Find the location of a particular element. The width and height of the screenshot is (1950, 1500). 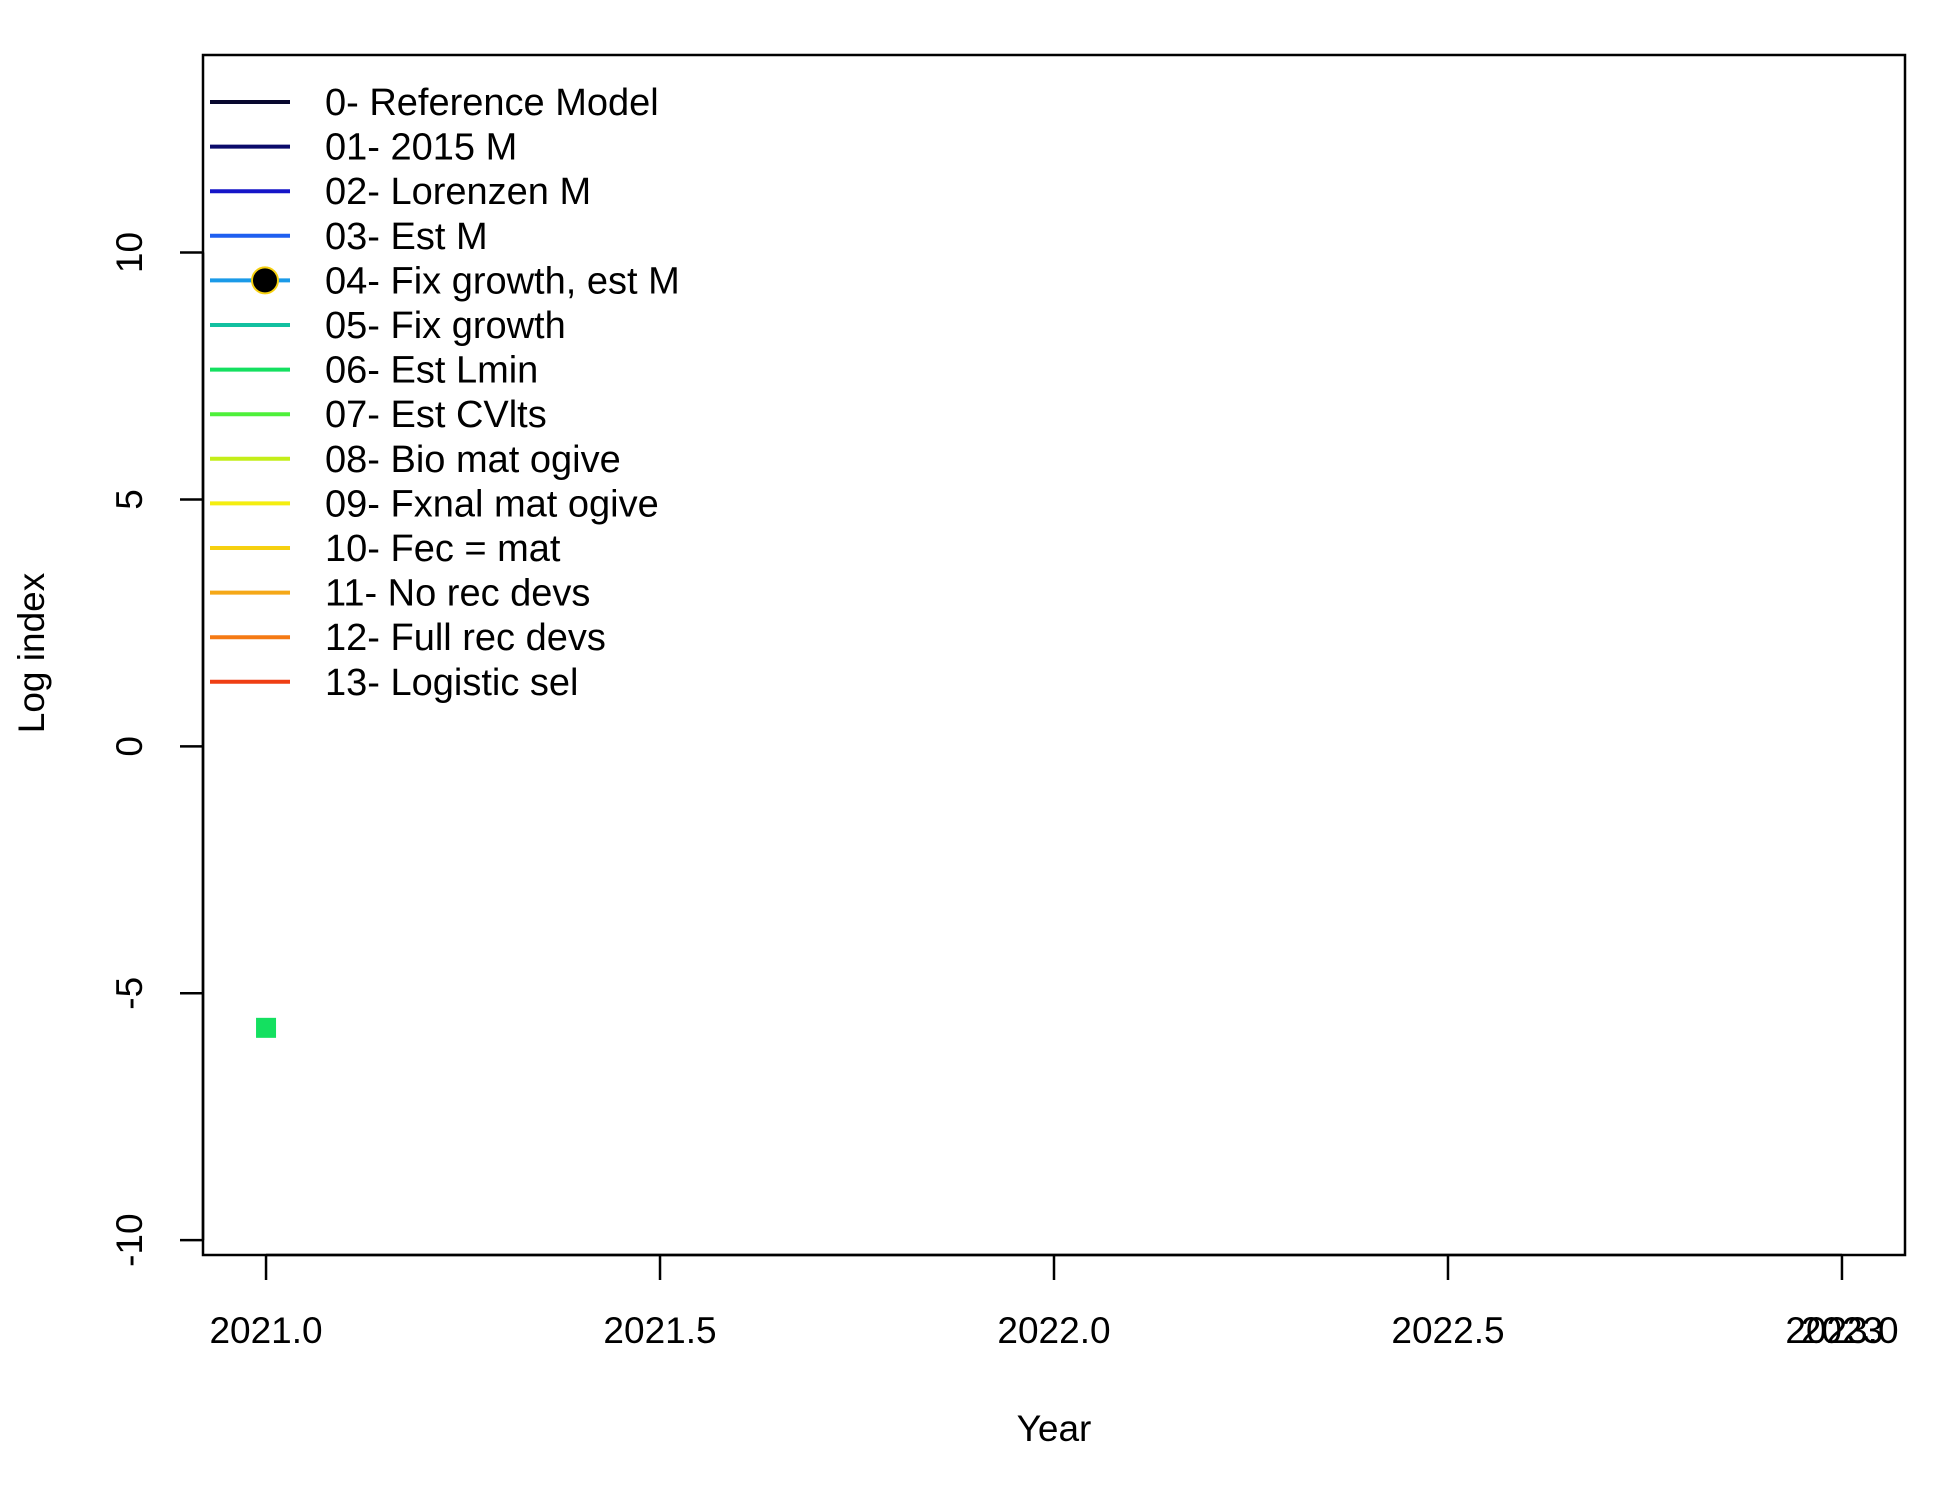

x-tick-label: 2022.5 is located at coordinates (1447, 1330).